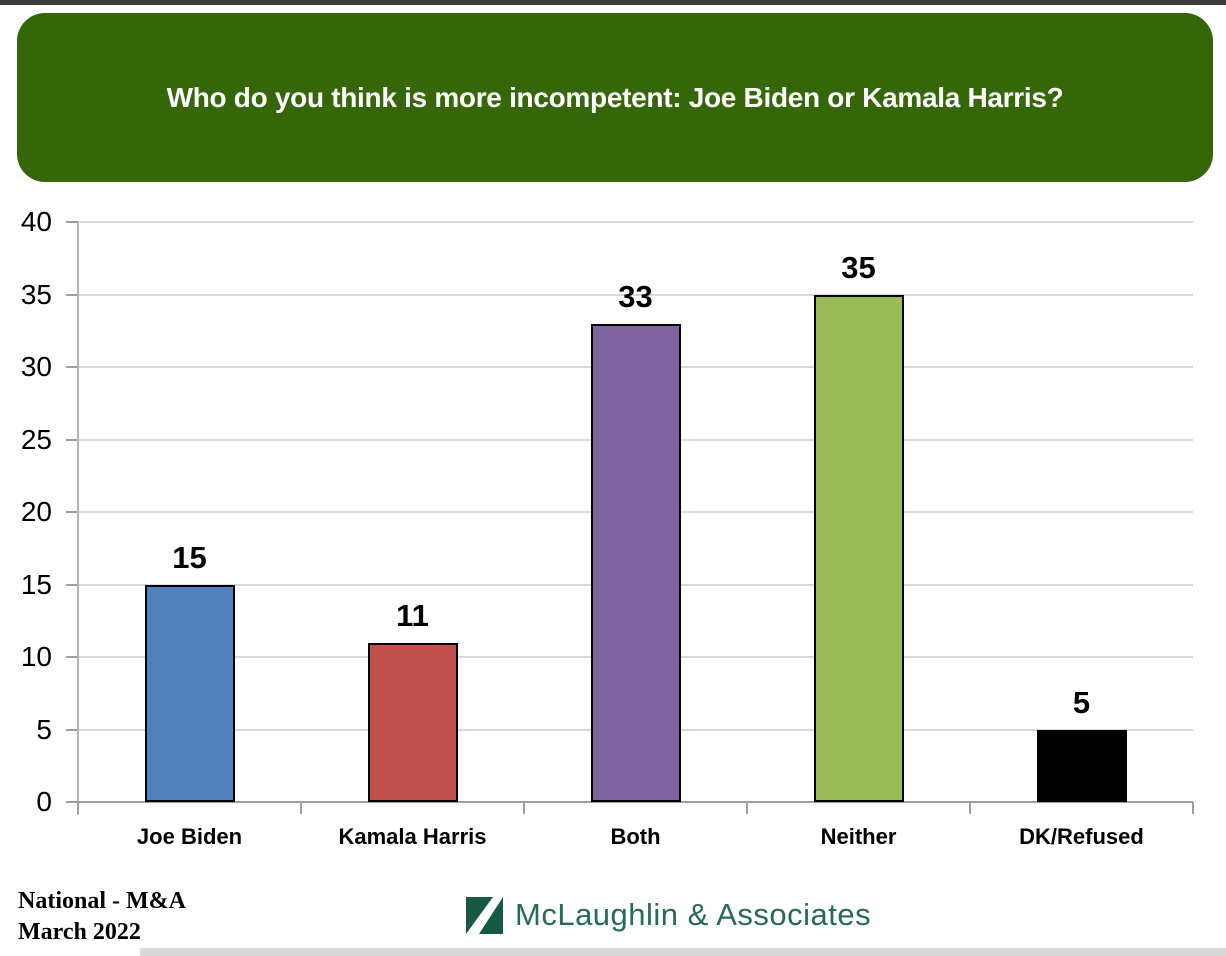 This screenshot has width=1226, height=956. Describe the element at coordinates (683, 952) in the screenshot. I see `bottom-edge-line` at that location.